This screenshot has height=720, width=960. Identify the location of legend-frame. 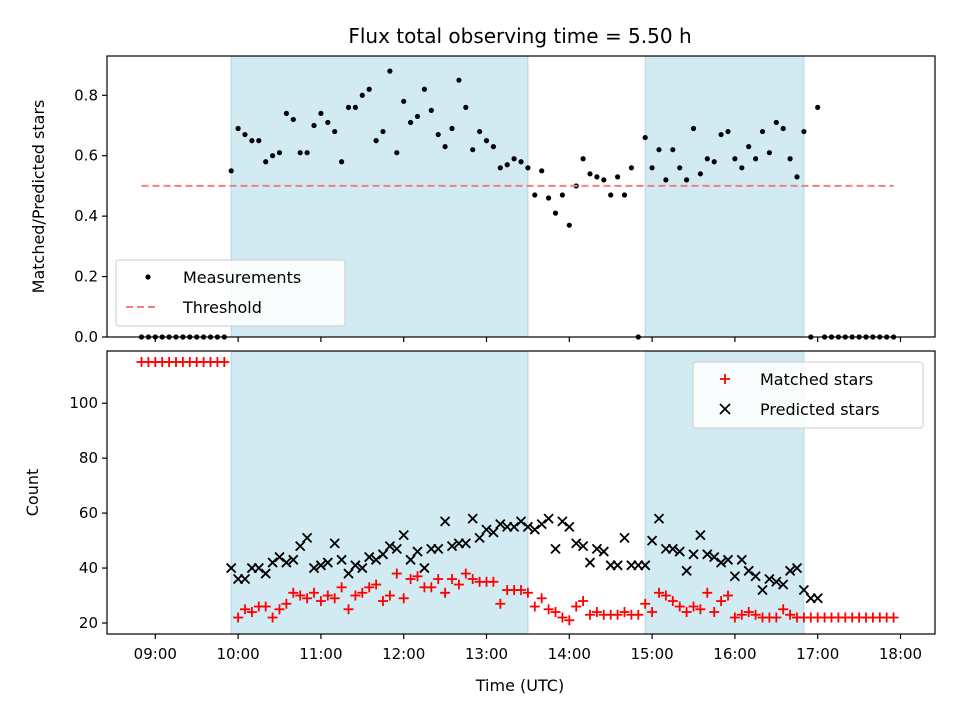
(808, 395).